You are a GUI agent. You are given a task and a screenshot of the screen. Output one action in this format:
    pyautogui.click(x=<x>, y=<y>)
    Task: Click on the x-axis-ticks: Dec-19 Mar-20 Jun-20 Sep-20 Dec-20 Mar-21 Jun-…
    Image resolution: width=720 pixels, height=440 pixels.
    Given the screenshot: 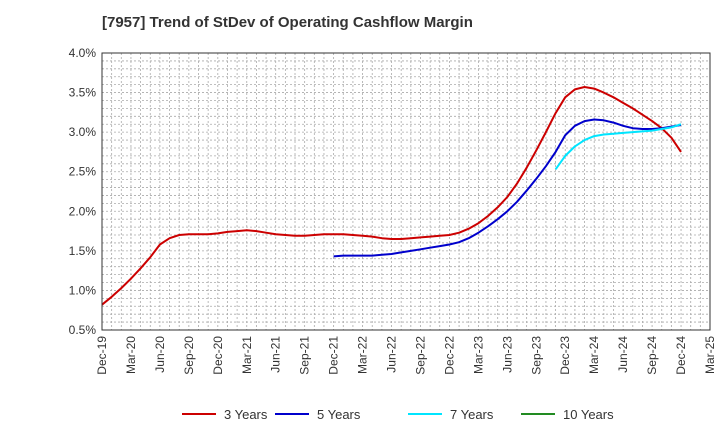 What is the action you would take?
    pyautogui.click(x=406, y=355)
    